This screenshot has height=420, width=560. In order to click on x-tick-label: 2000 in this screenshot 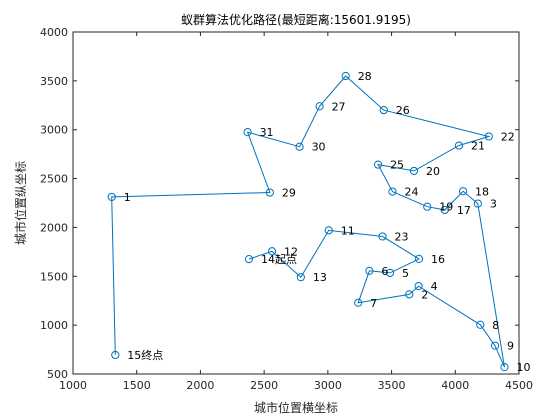, I will do `click(200, 385)`.